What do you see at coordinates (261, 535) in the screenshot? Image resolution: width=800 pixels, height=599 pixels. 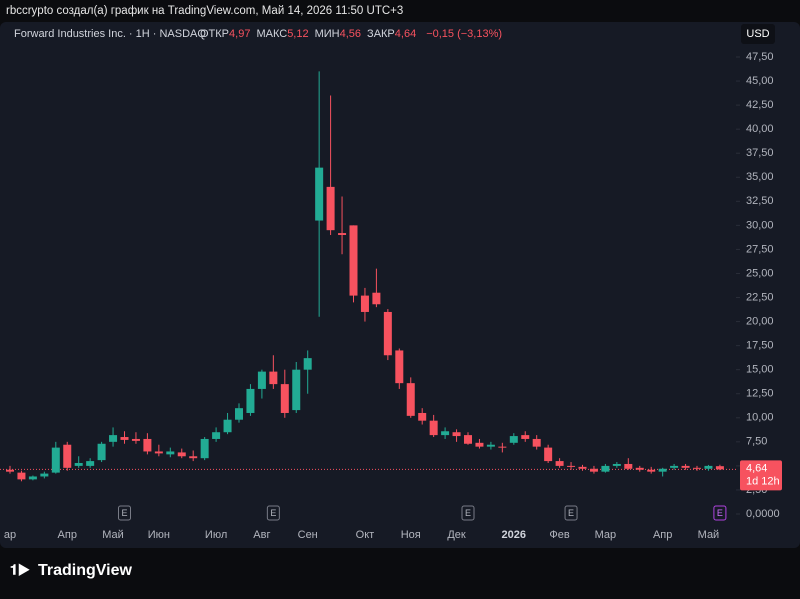 I see `x-tick-label: Авг` at bounding box center [261, 535].